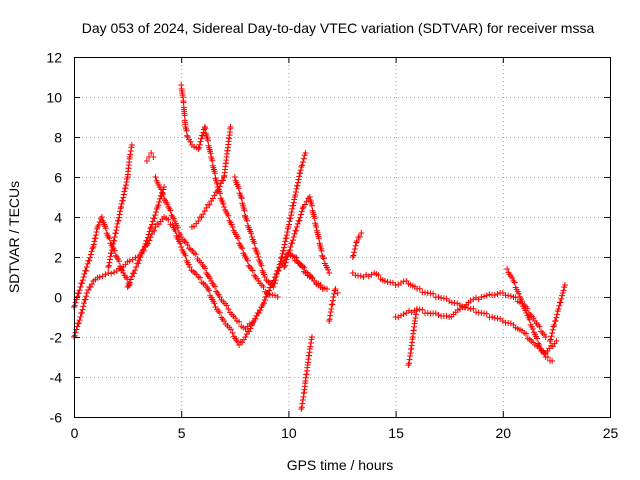 This screenshot has width=640, height=480. Describe the element at coordinates (289, 433) in the screenshot. I see `x-tick-label: 10` at that location.